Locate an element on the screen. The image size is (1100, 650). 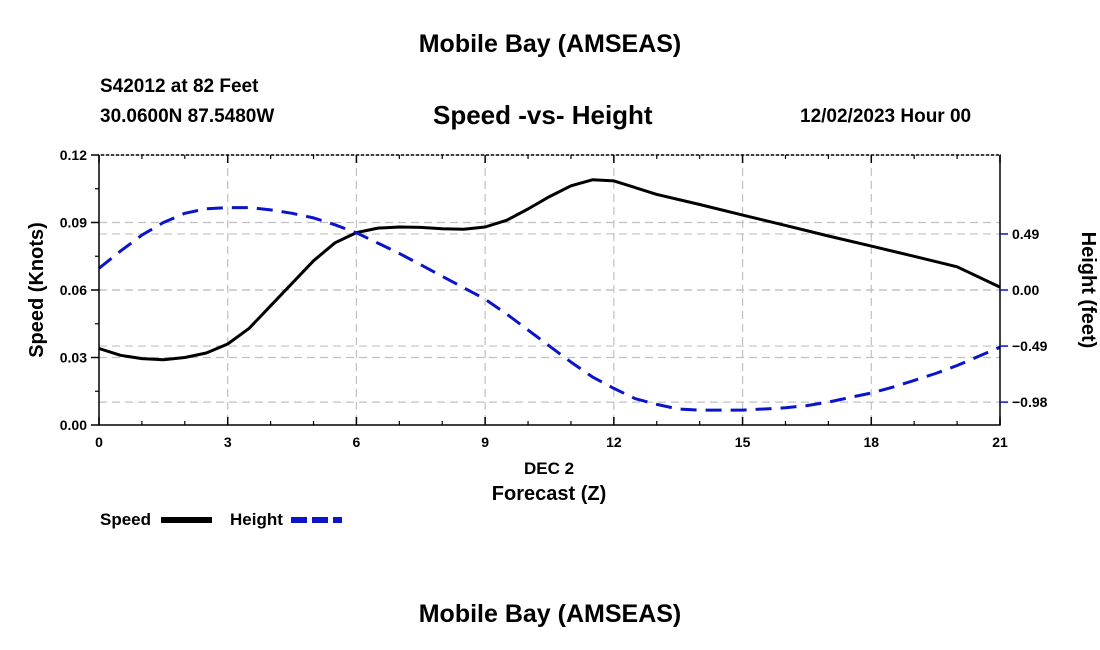
forecast-datetime: 12/02/2023 Hour 00 is located at coordinates (886, 116).